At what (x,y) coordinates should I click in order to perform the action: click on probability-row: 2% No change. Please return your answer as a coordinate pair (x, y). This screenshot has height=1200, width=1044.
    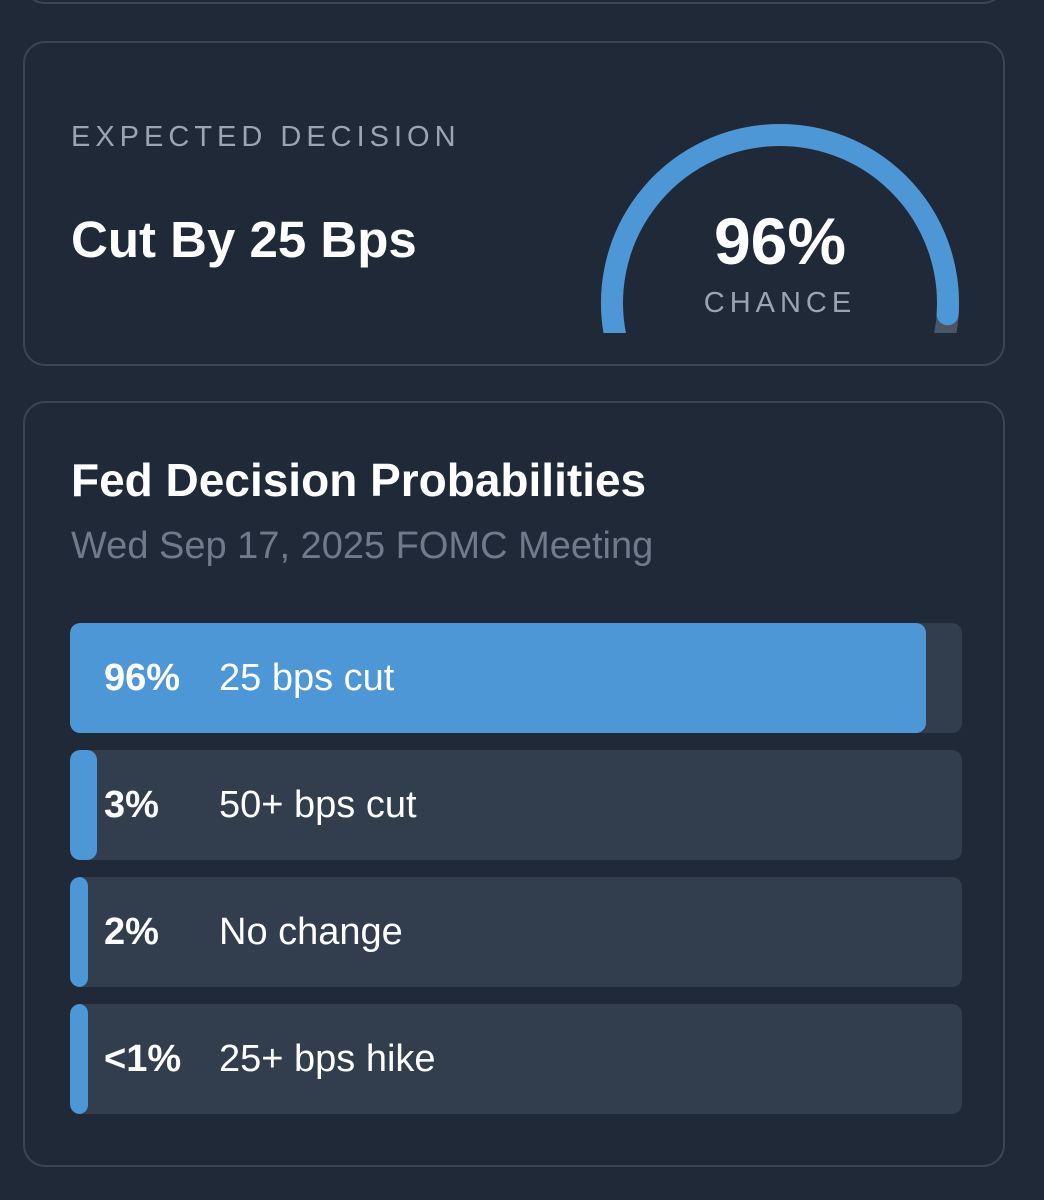
    Looking at the image, I should click on (516, 932).